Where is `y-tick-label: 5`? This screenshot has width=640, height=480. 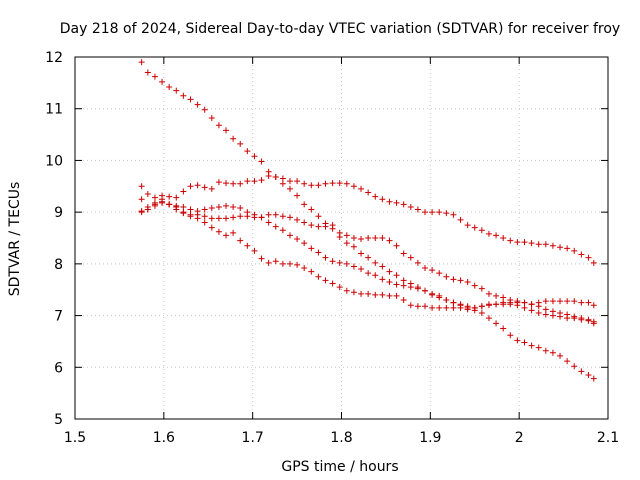 y-tick-label: 5 is located at coordinates (58, 420).